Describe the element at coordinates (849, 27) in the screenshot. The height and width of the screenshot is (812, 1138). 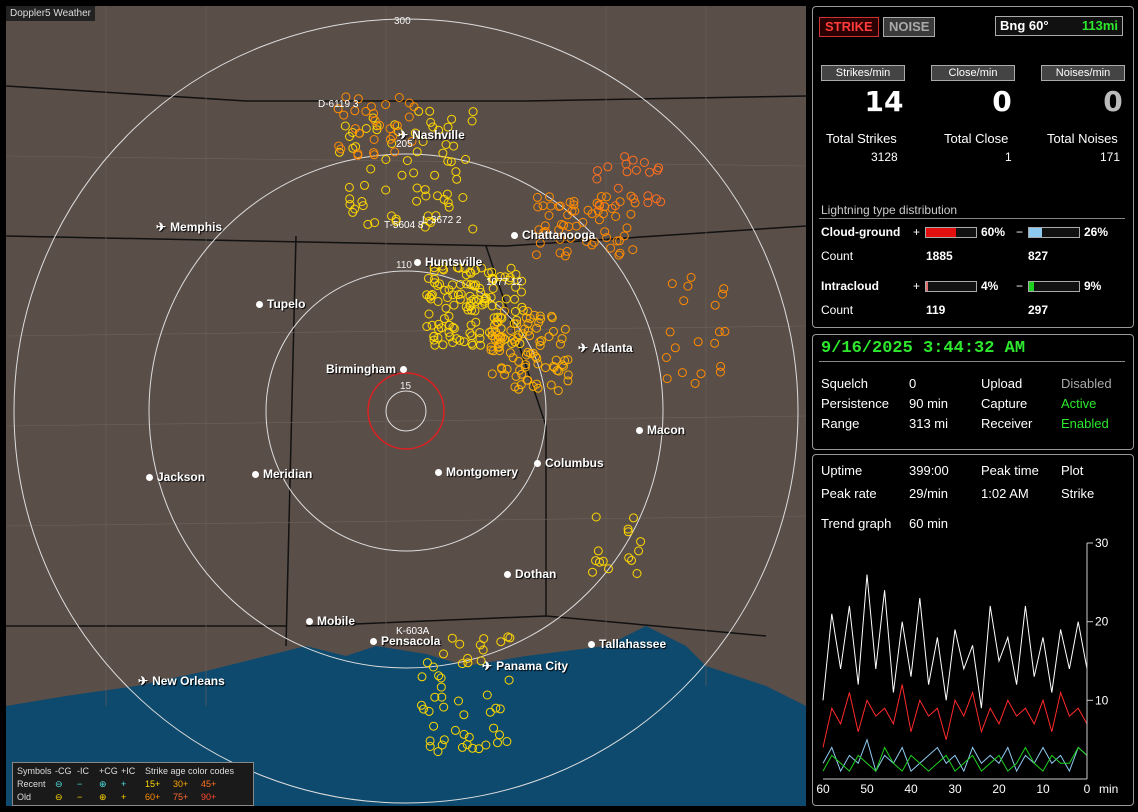
I see `strike-mode-button: STRIKE` at that location.